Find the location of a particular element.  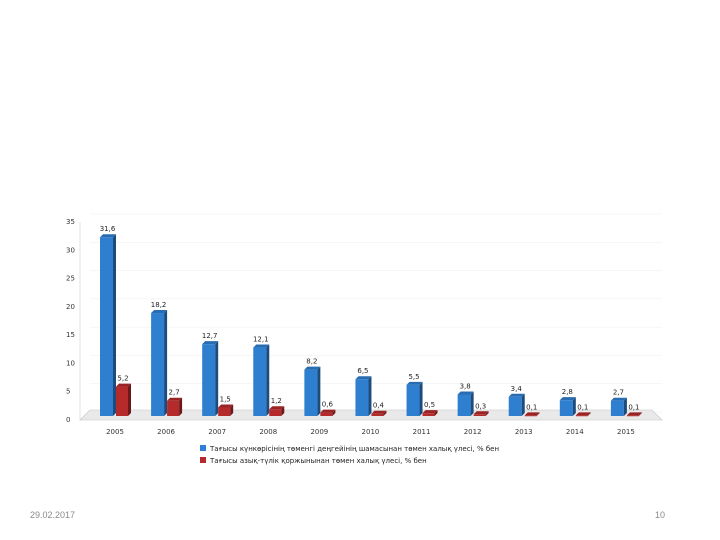

bar-series2-2010-label: 0,4 is located at coordinates (379, 406).